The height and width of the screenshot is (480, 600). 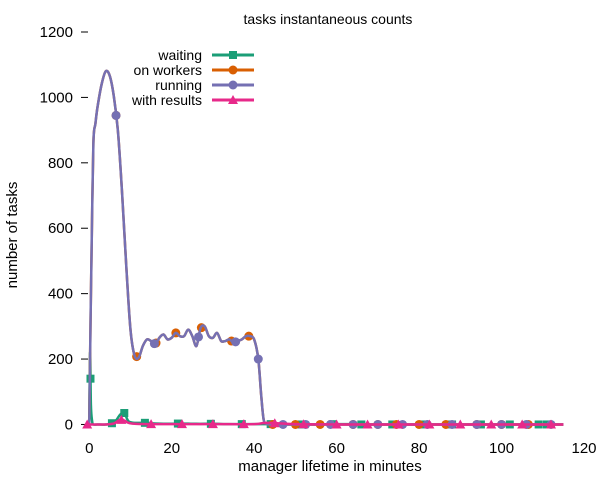 I want to click on y-tick-label: 1000, so click(x=56, y=97).